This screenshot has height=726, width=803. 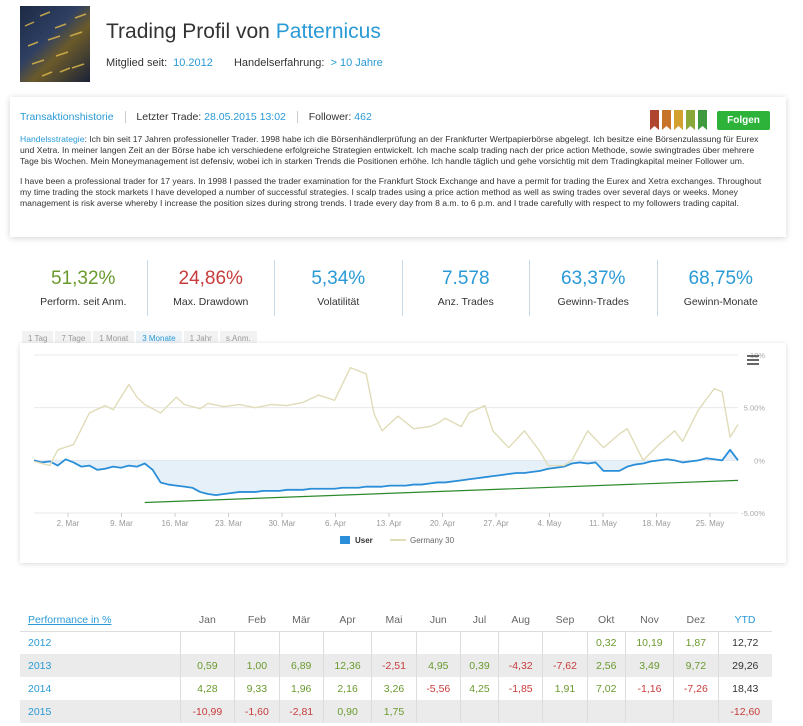 I want to click on avatar-image, so click(x=55, y=44).